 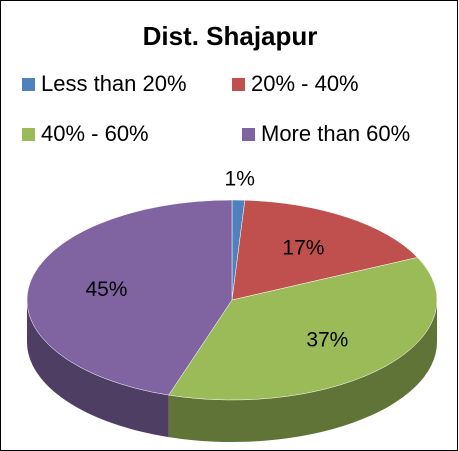 What do you see at coordinates (303, 247) in the screenshot?
I see `data-label: 17%` at bounding box center [303, 247].